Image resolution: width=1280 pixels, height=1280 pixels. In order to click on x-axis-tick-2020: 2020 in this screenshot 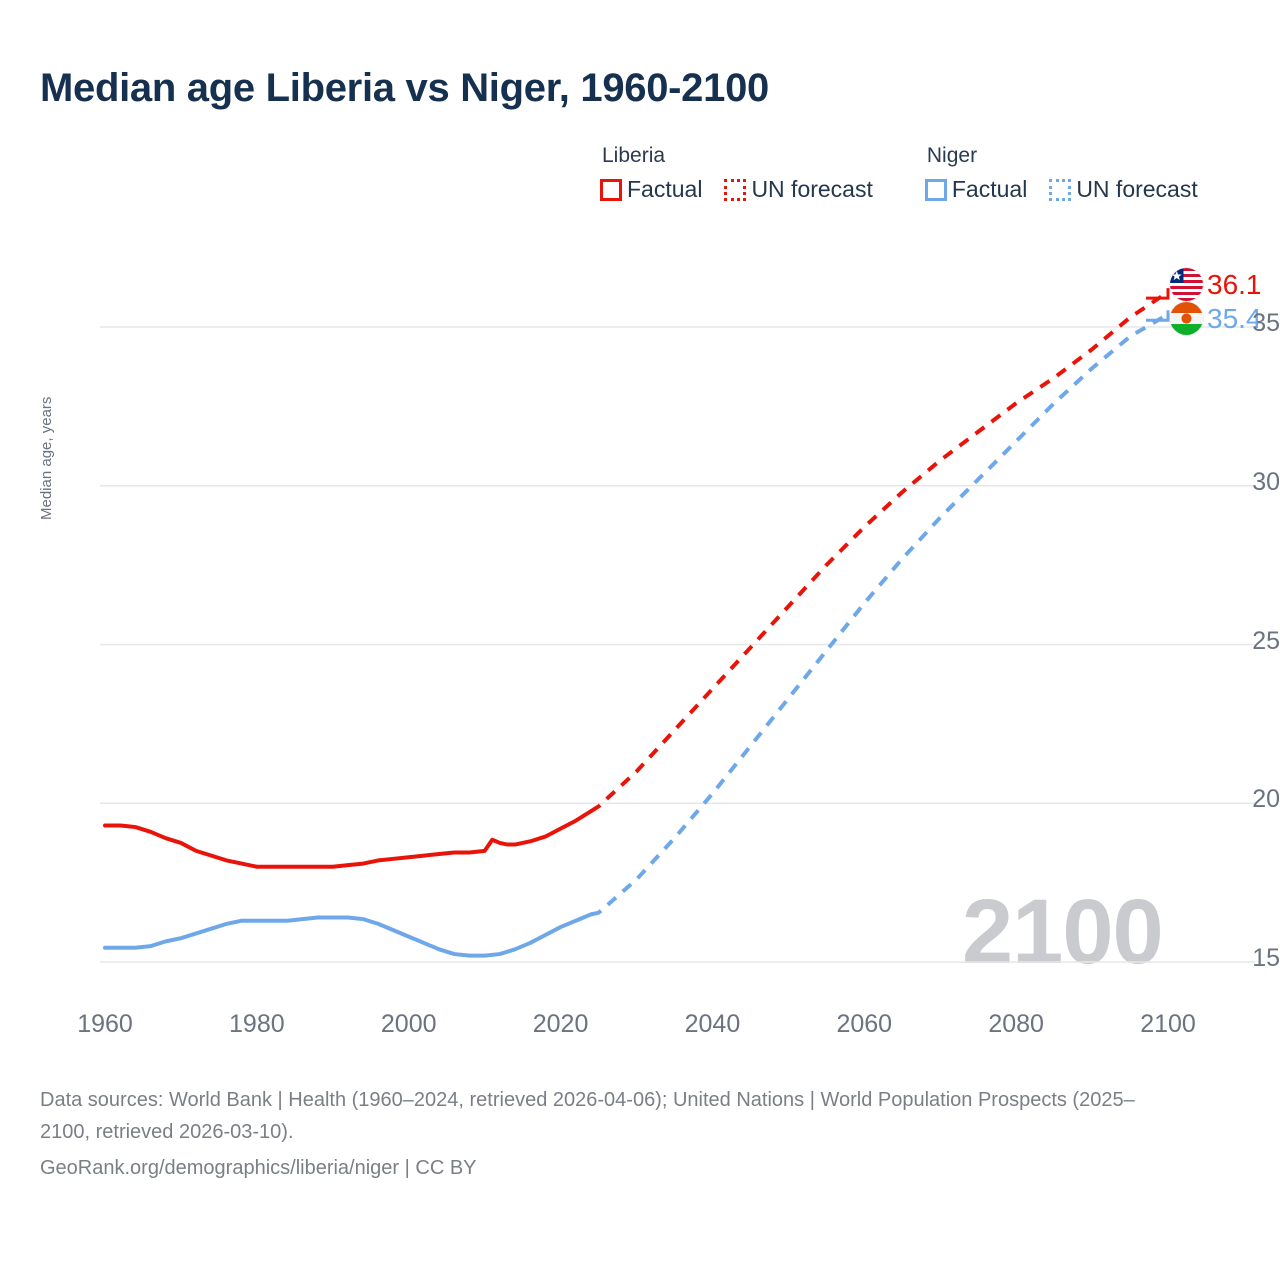, I will do `click(560, 1024)`.